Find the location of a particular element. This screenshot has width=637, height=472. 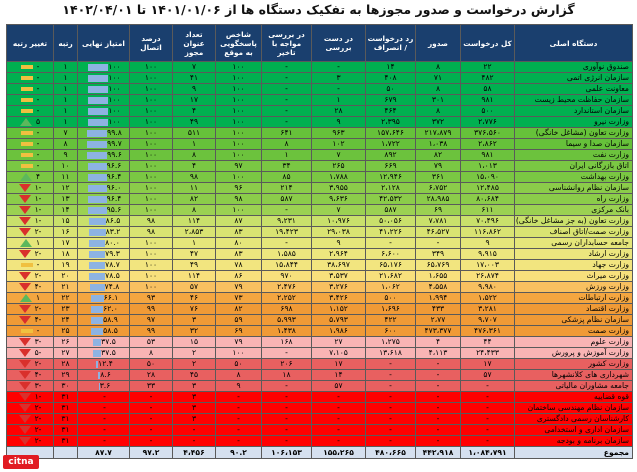

cell-total: ۱،۵۲۲ is located at coordinates (487, 298).